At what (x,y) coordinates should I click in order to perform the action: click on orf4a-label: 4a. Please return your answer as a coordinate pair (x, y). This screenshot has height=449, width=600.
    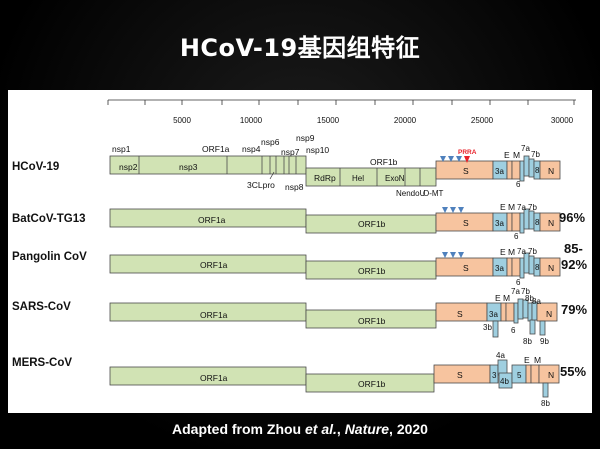
    Looking at the image, I should click on (500, 355).